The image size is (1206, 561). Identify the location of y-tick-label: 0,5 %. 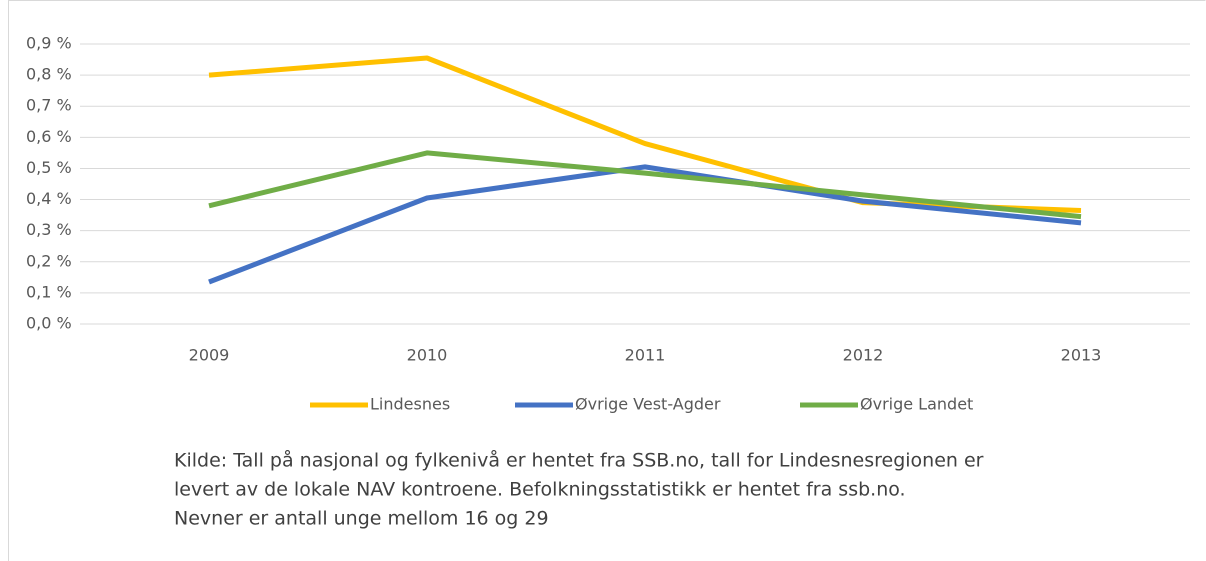
(49, 167).